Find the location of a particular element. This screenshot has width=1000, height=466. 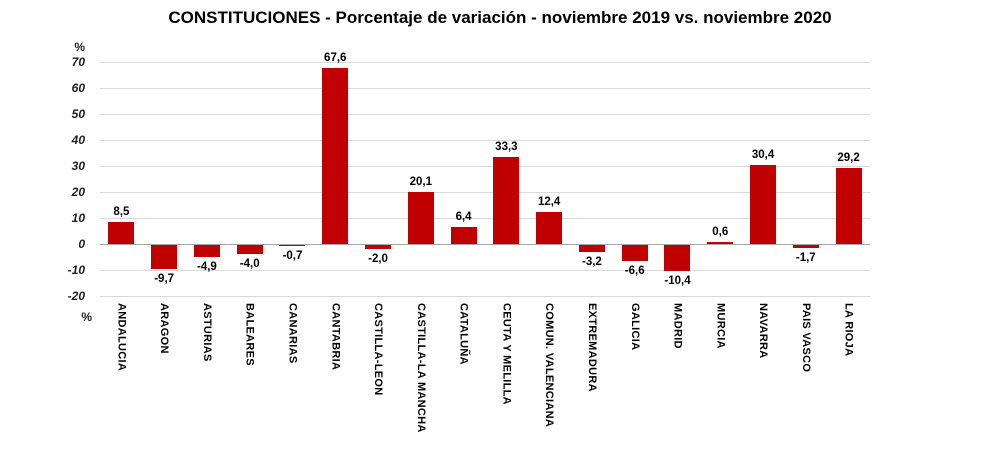

category-label-slot: PAIS VASCO is located at coordinates (806, 380).